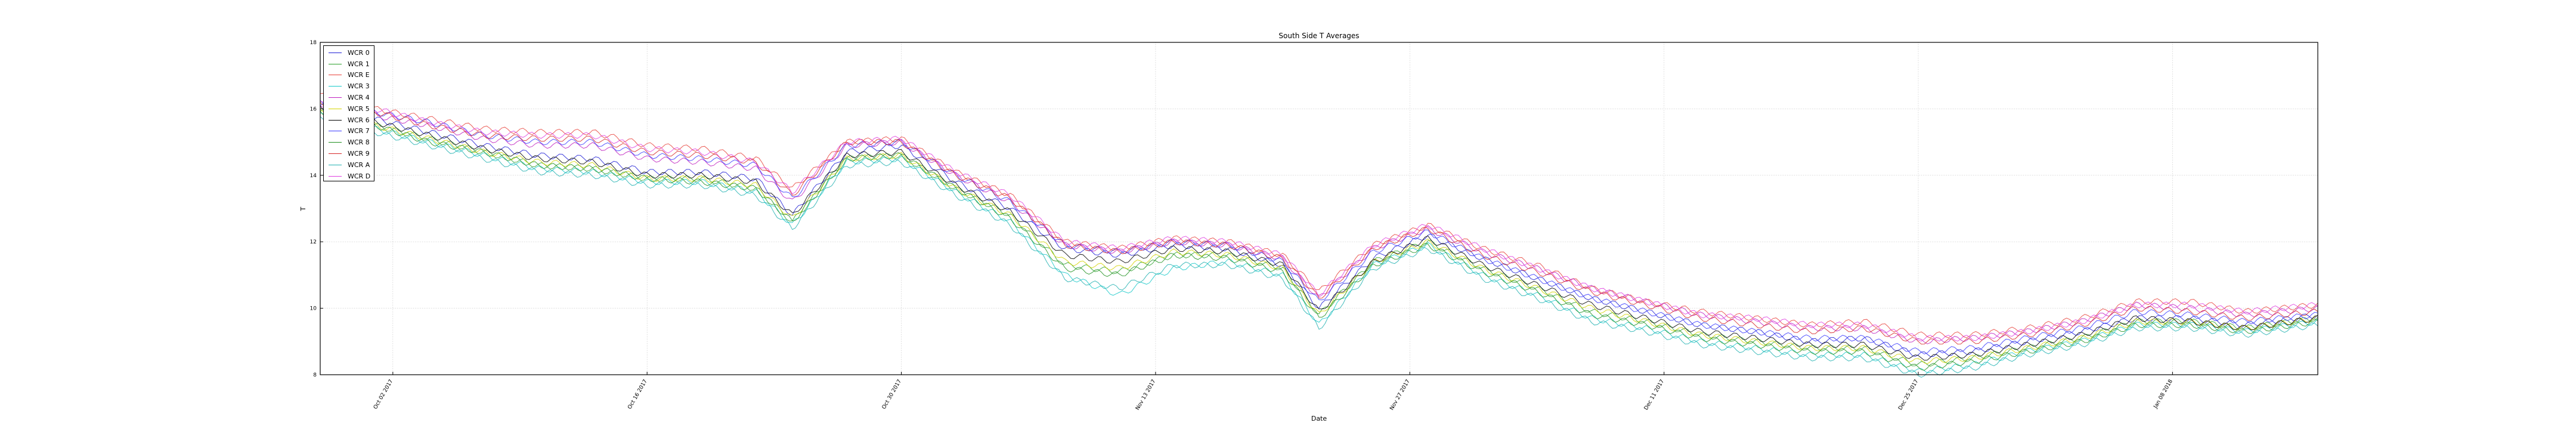 This screenshot has height=432, width=2576. What do you see at coordinates (1146, 395) in the screenshot?
I see `x-tick-label: Nov 13 2017` at bounding box center [1146, 395].